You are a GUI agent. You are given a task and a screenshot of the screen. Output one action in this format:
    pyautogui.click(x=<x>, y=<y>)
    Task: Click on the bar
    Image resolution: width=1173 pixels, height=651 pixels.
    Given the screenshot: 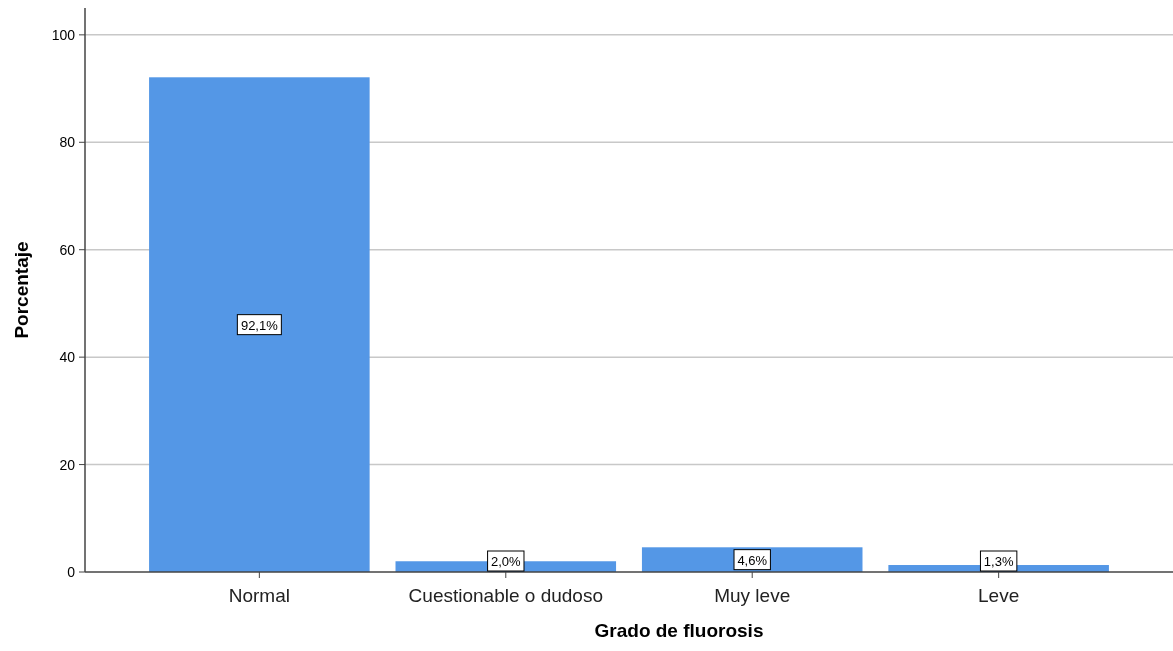 What is the action you would take?
    pyautogui.click(x=259, y=324)
    